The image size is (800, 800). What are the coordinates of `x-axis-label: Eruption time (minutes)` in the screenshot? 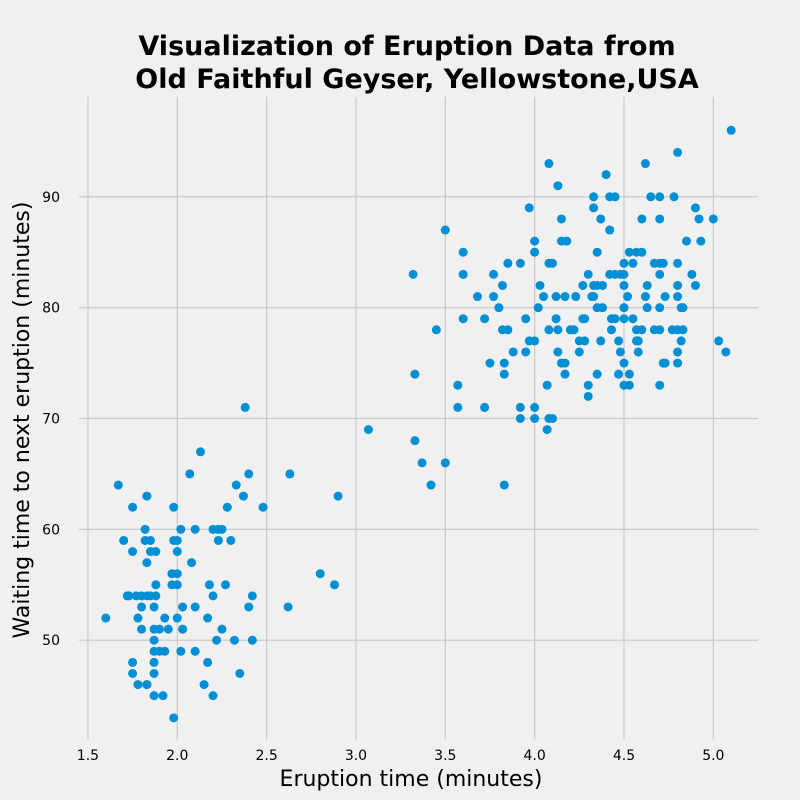 It's located at (411, 779).